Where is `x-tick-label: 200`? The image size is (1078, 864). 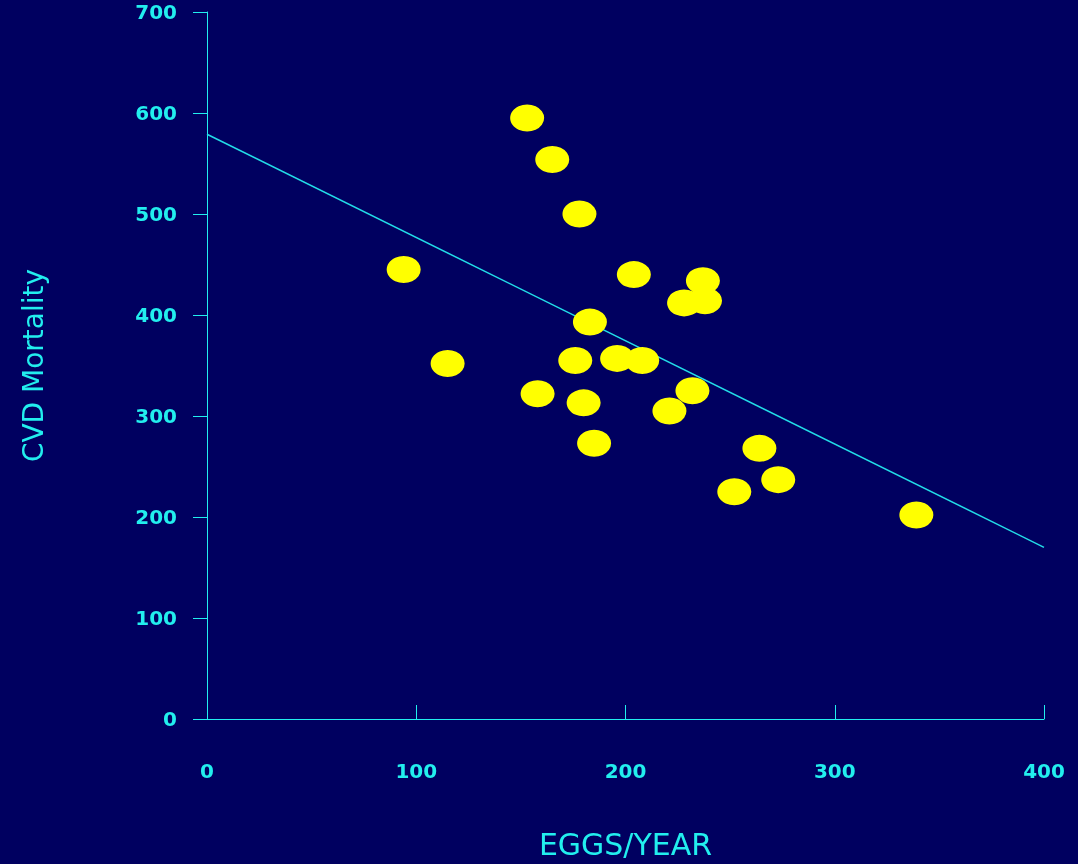
x-tick-label: 200 is located at coordinates (625, 771).